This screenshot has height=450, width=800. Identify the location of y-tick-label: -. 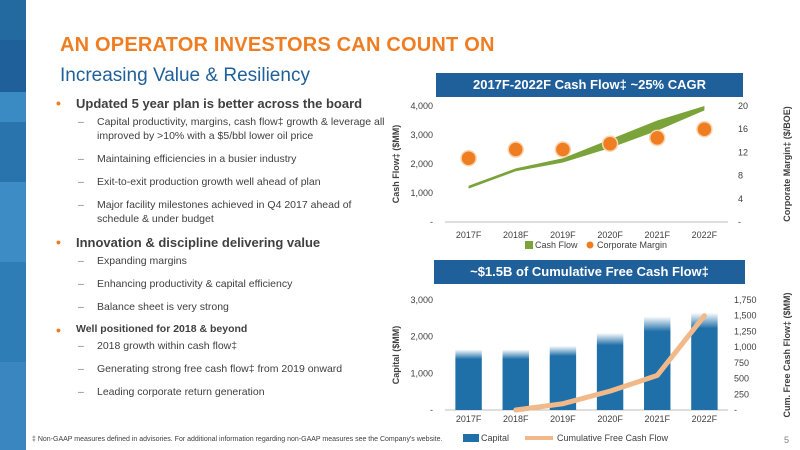
(431, 222).